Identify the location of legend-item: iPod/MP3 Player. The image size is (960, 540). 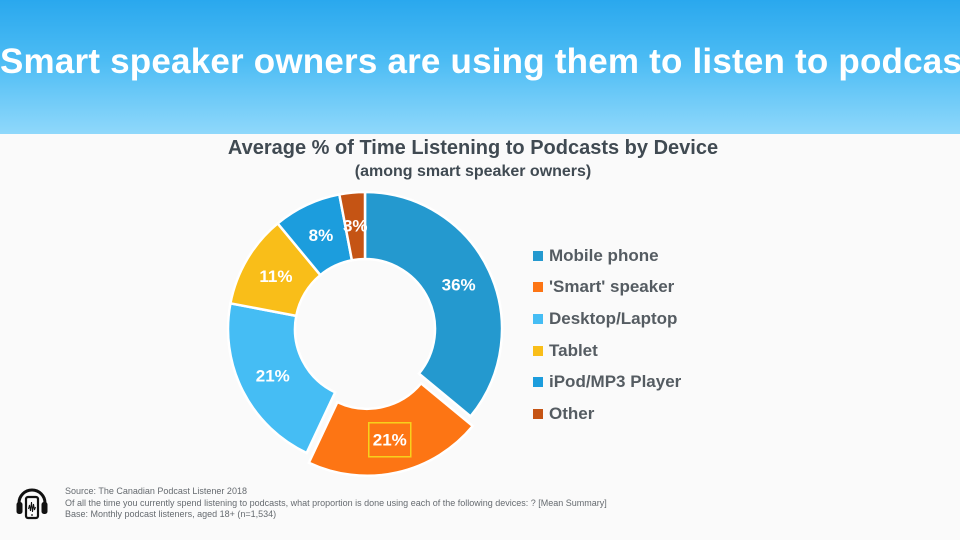
(607, 382).